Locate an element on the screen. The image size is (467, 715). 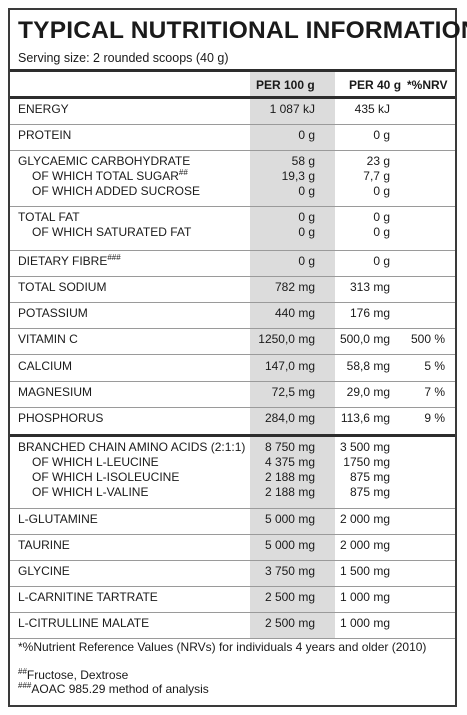
nutrient-label: OF WHICH L-ISOLEUCINE is located at coordinates (105, 477).